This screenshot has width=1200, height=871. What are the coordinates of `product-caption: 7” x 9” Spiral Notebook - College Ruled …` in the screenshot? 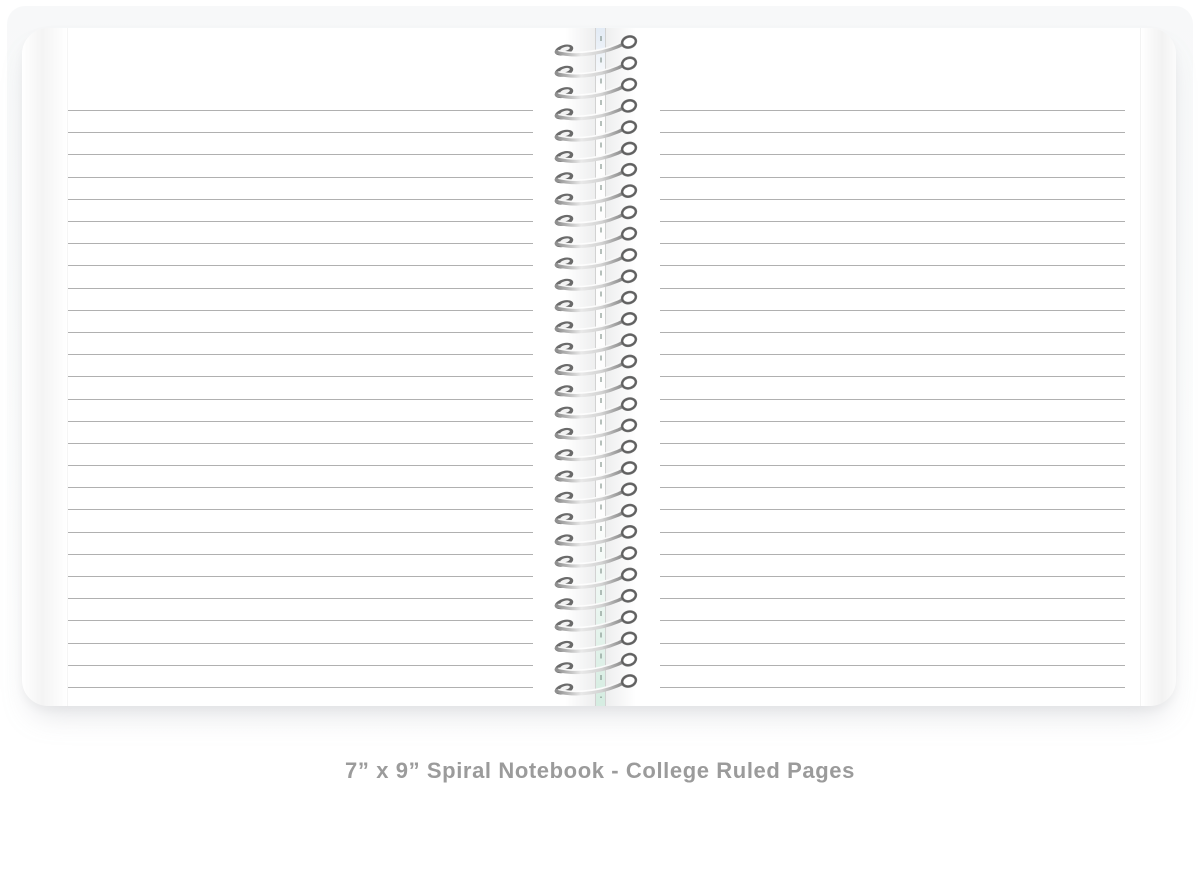 It's located at (600, 770).